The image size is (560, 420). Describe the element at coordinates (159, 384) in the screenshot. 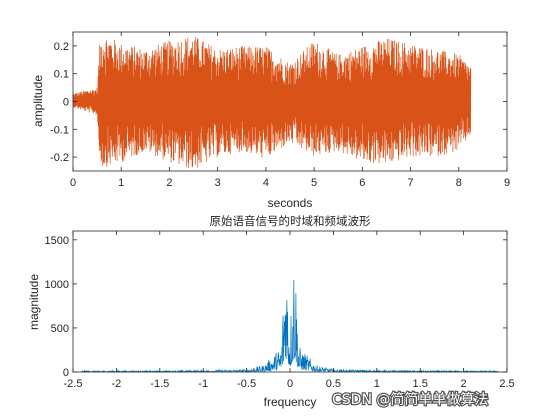

I see `frequency-domain-x-tick-label: -1.5` at that location.